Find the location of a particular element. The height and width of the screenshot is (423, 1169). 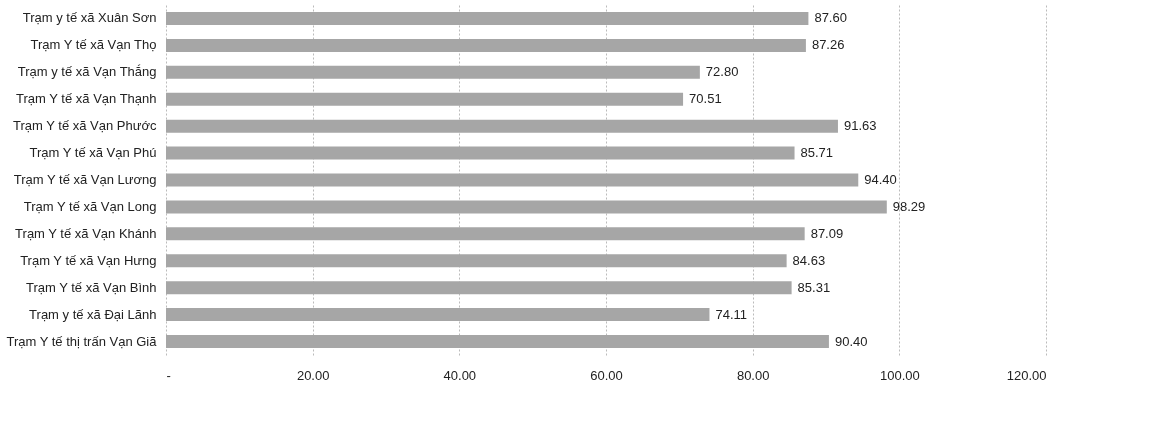

y-tick-label: Trạm Y tế thị trấn Vạn Giã is located at coordinates (82, 341).